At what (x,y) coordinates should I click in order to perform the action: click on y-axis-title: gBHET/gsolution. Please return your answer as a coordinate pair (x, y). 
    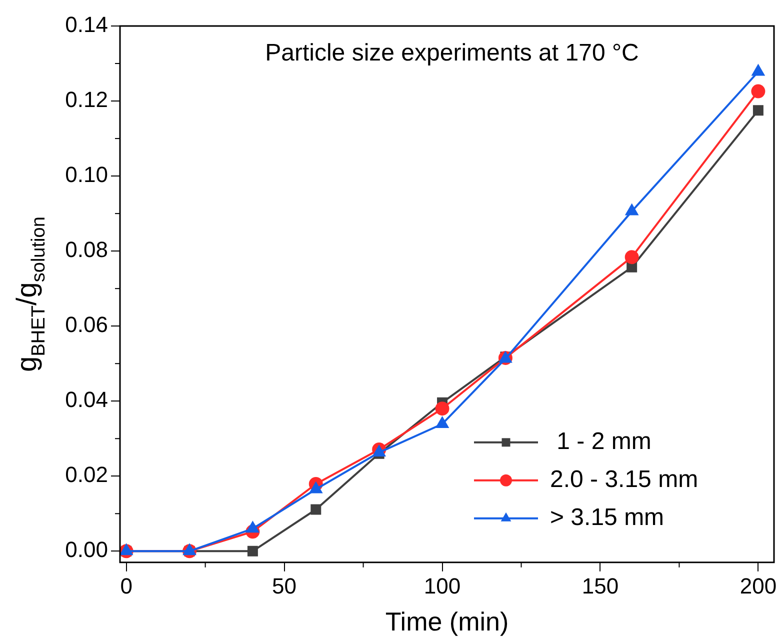
    Looking at the image, I should click on (30, 294).